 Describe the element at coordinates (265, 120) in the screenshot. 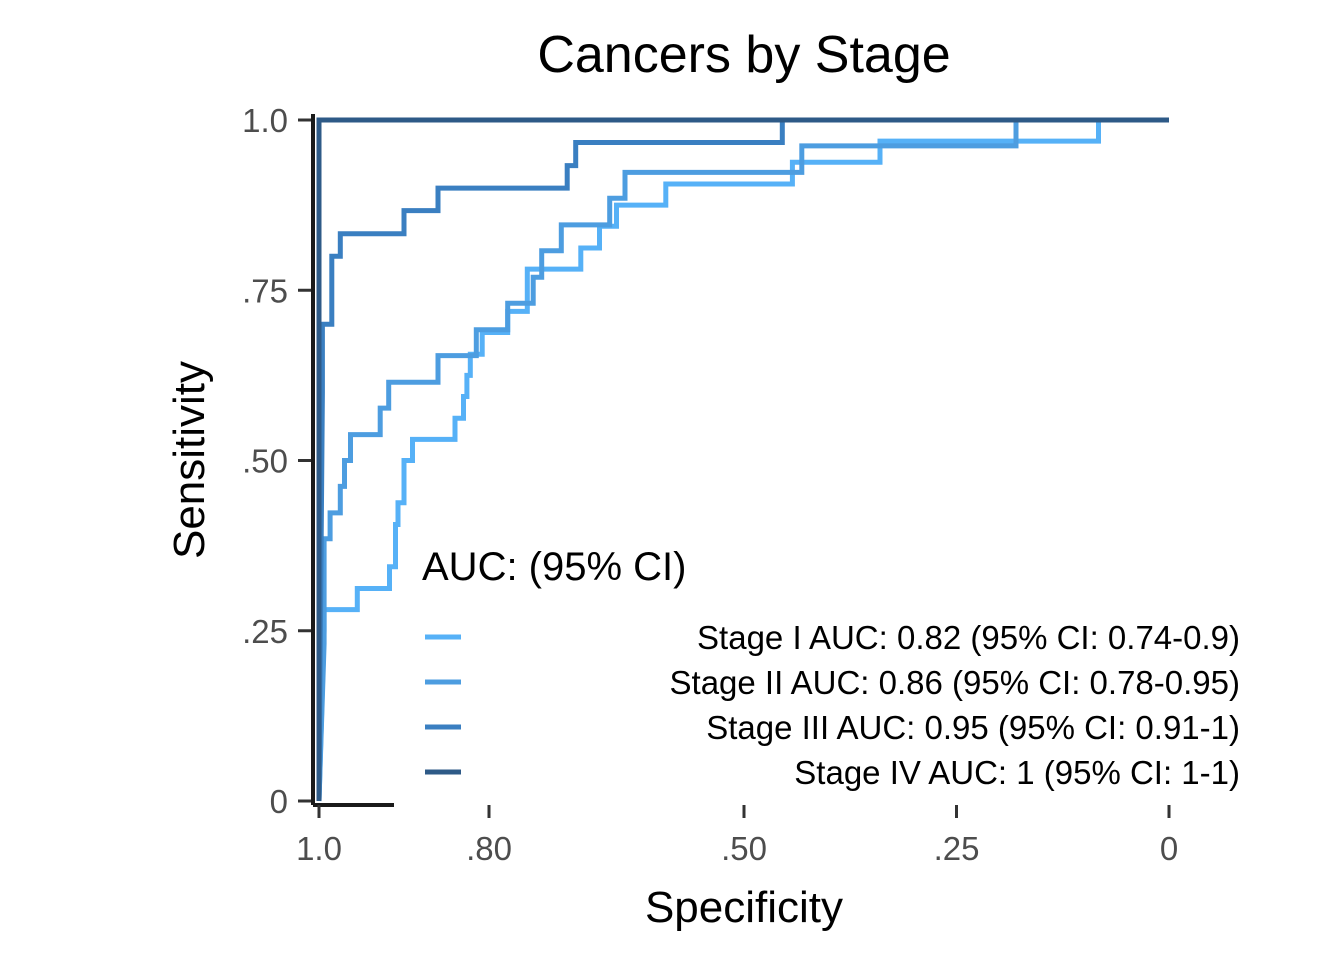

I see `y-tick-label: 1.0` at that location.